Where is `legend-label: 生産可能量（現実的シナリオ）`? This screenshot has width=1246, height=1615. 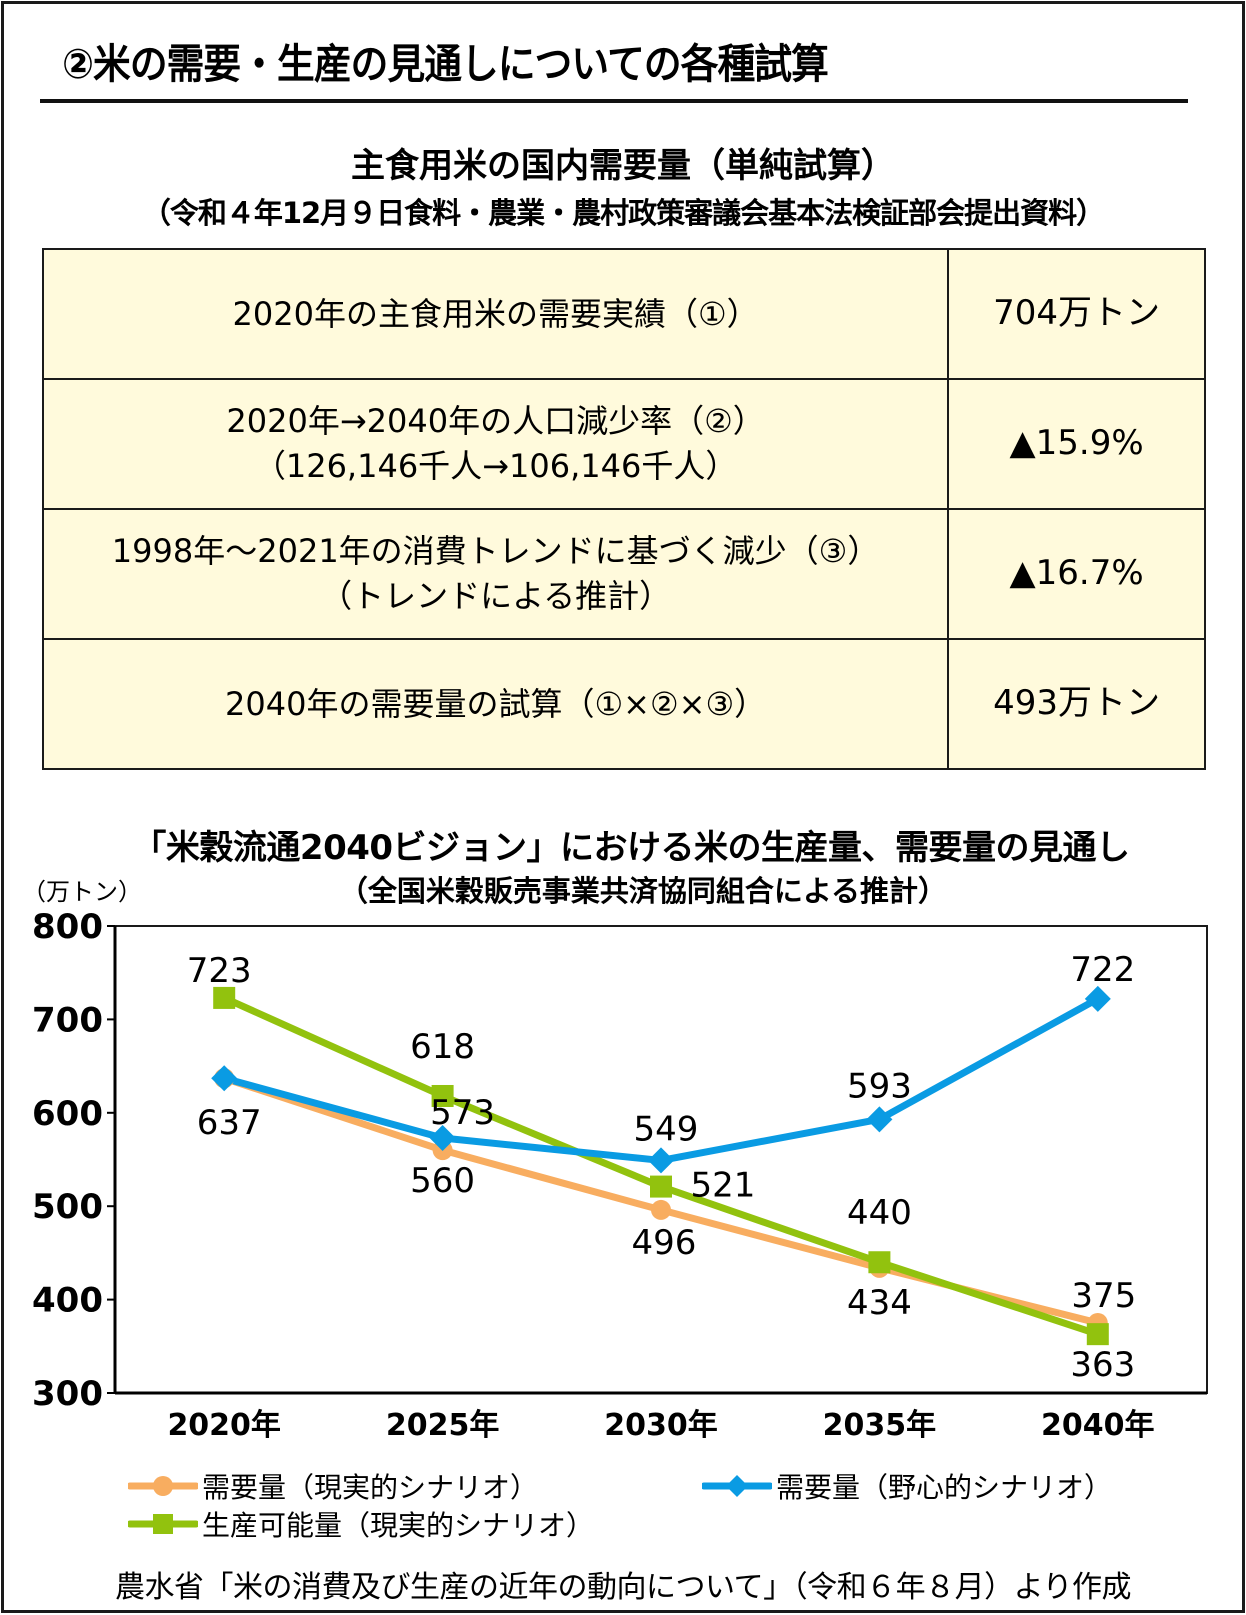 legend-label: 生産可能量（現実的シナリオ） is located at coordinates (398, 1525).